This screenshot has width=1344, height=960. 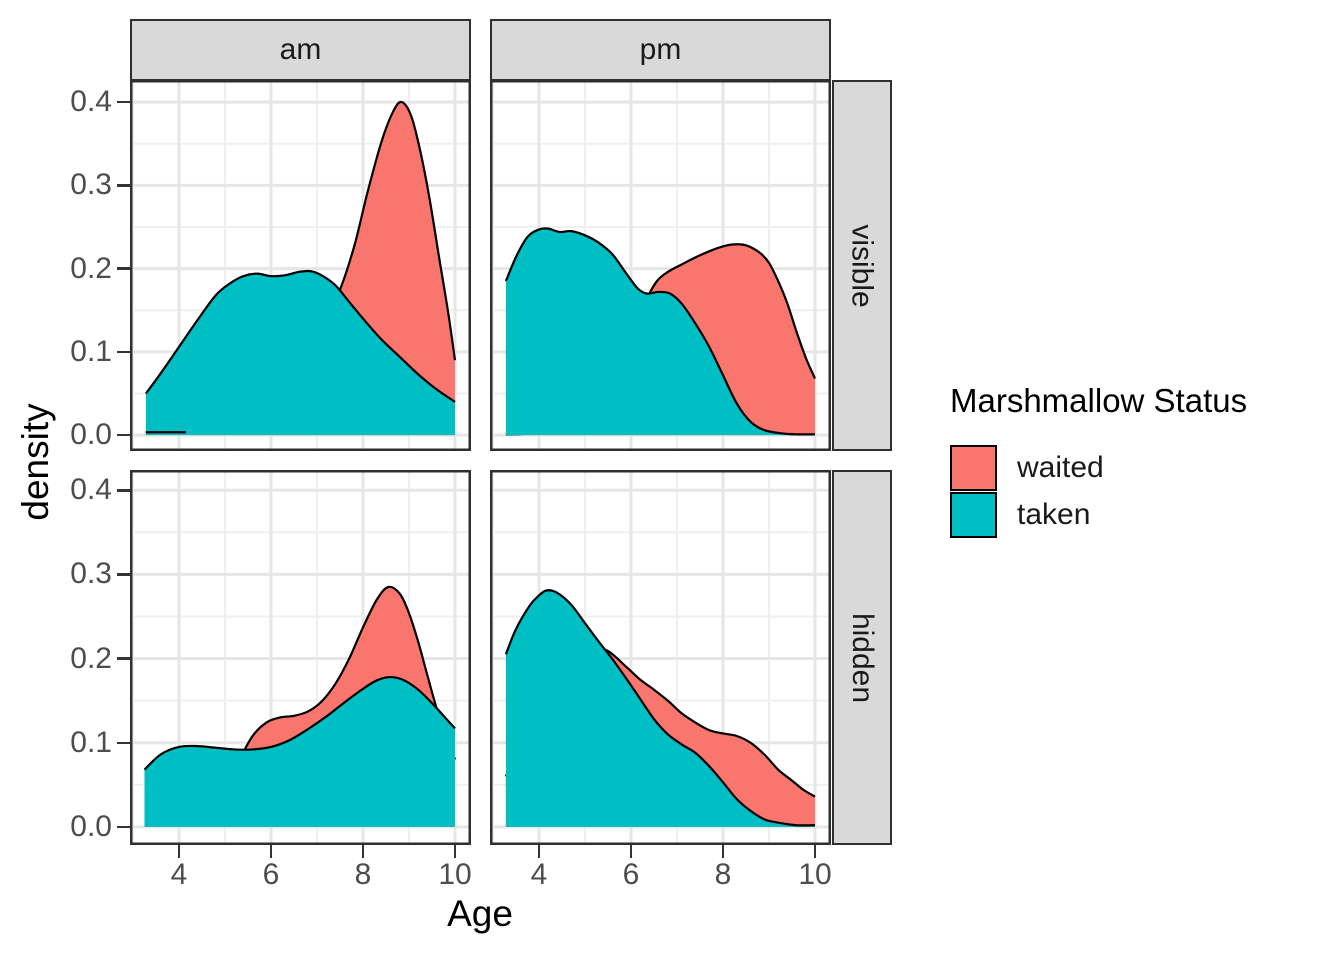 What do you see at coordinates (35, 462) in the screenshot?
I see `y-axis-title: density` at bounding box center [35, 462].